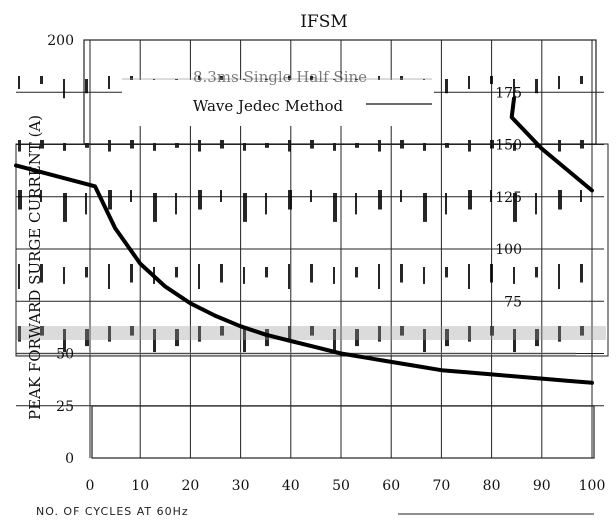 This screenshot has height=523, width=616. What do you see at coordinates (291, 486) in the screenshot?
I see `x-tick-label-4: 40` at bounding box center [291, 486].